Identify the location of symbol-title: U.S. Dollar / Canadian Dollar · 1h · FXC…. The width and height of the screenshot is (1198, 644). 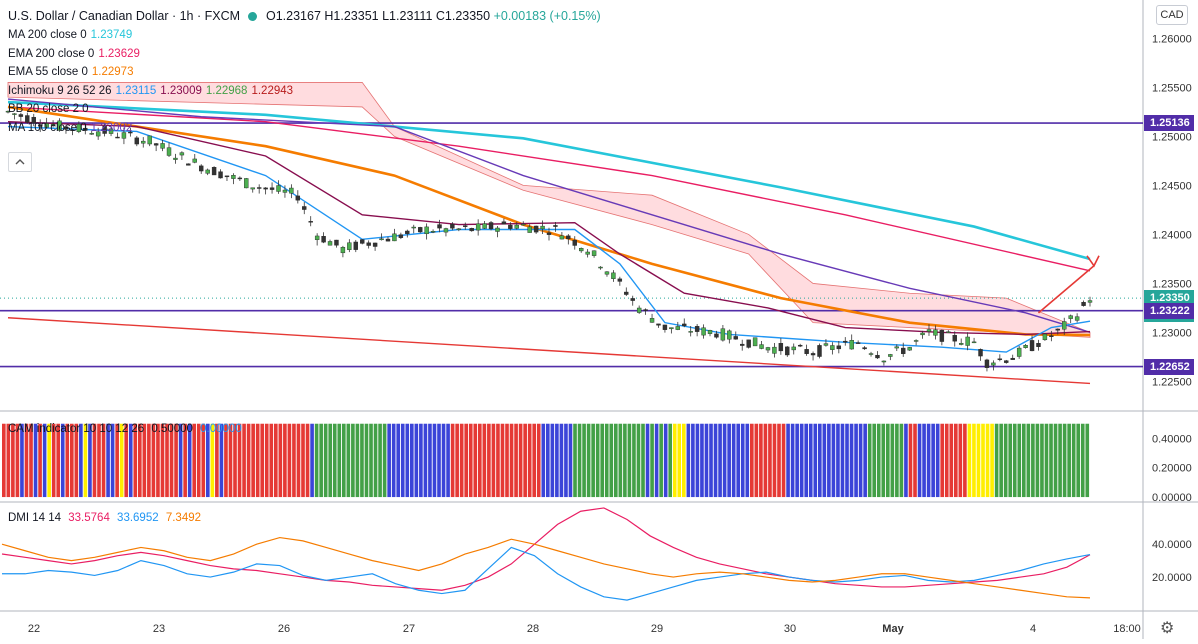
(124, 16).